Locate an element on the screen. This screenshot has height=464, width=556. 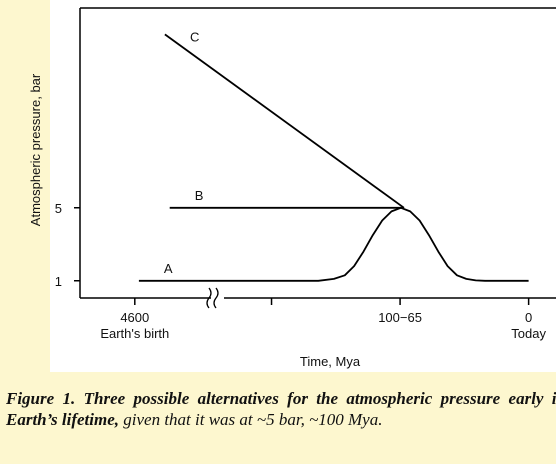
x-tick-sublabel: Earth's birth is located at coordinates (134, 333).